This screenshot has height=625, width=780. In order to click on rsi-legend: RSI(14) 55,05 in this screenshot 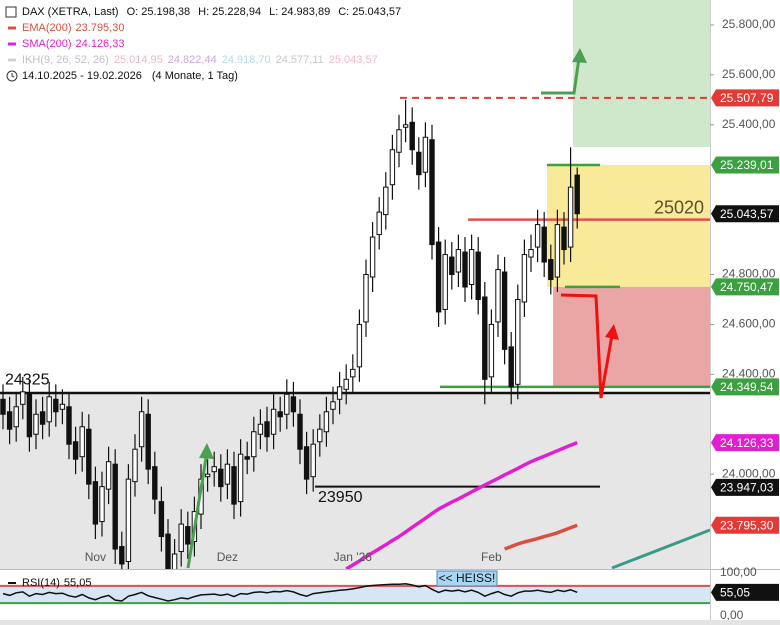, I will do `click(56, 583)`.